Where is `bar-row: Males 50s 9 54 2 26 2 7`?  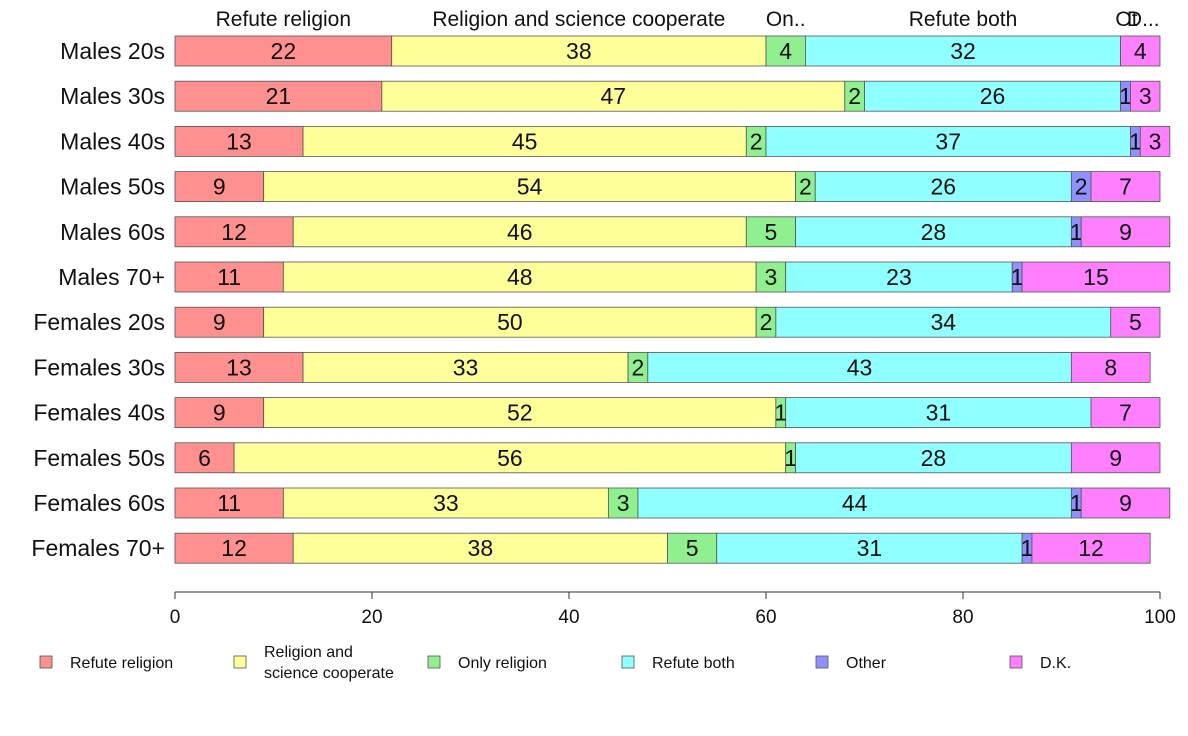
bar-row: Males 50s 9 54 2 26 2 7 is located at coordinates (610, 187).